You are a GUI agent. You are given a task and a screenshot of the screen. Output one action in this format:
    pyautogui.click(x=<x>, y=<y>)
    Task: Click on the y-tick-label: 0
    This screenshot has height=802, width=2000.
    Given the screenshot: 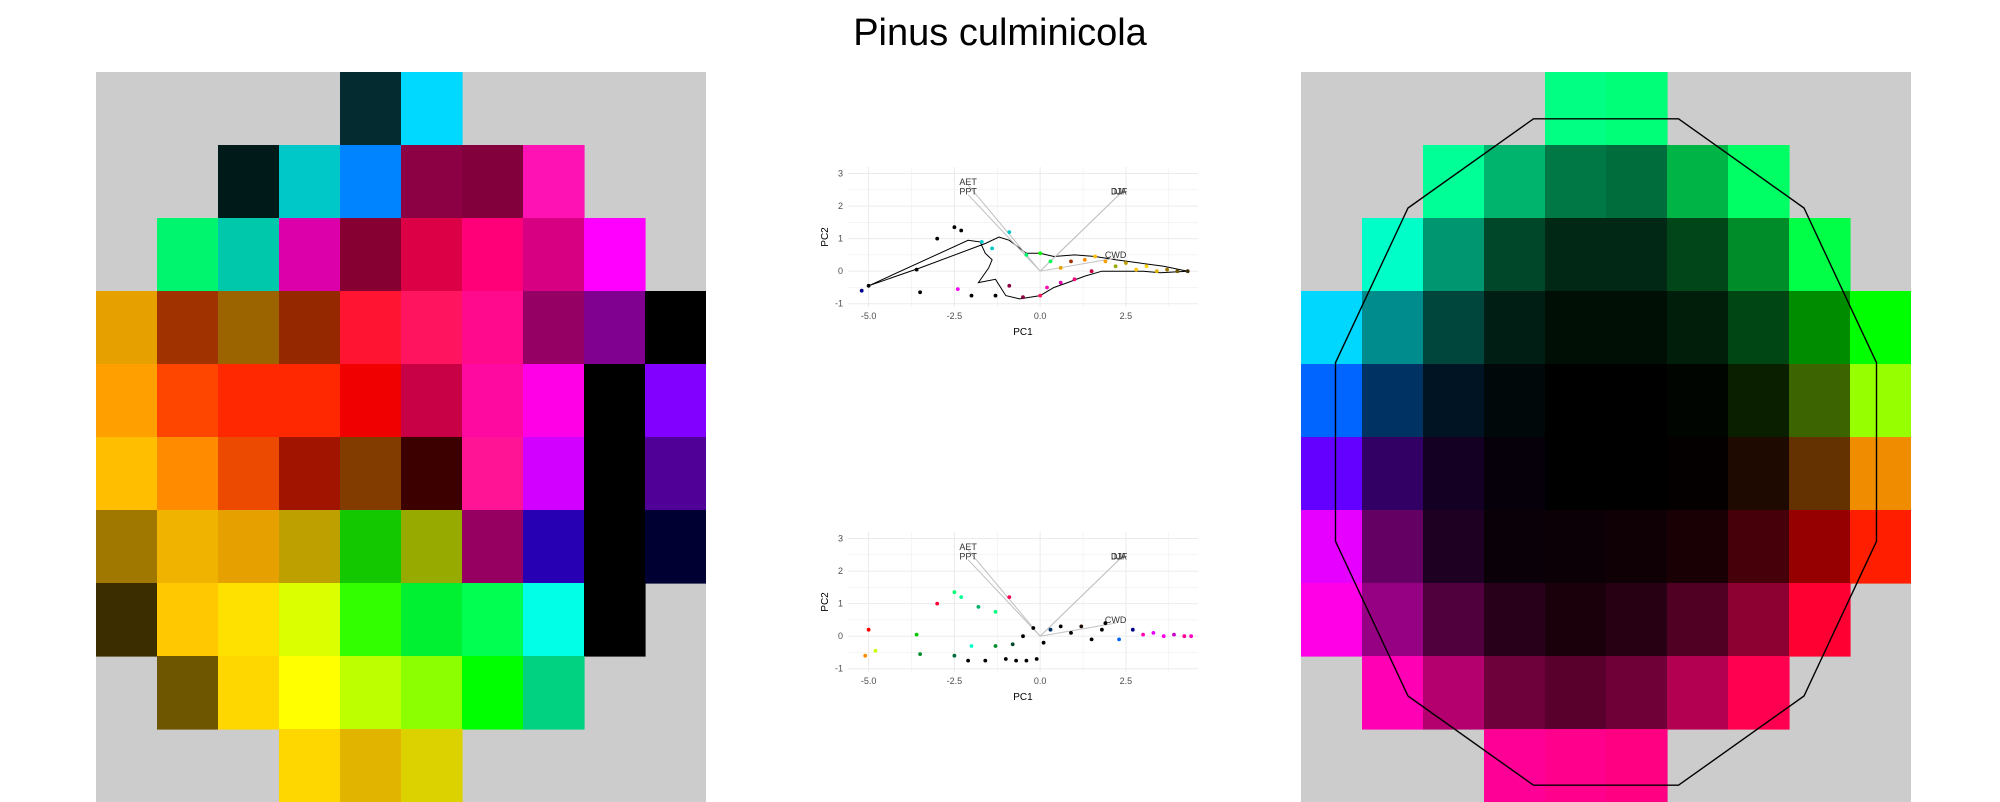 What is the action you would take?
    pyautogui.click(x=840, y=636)
    